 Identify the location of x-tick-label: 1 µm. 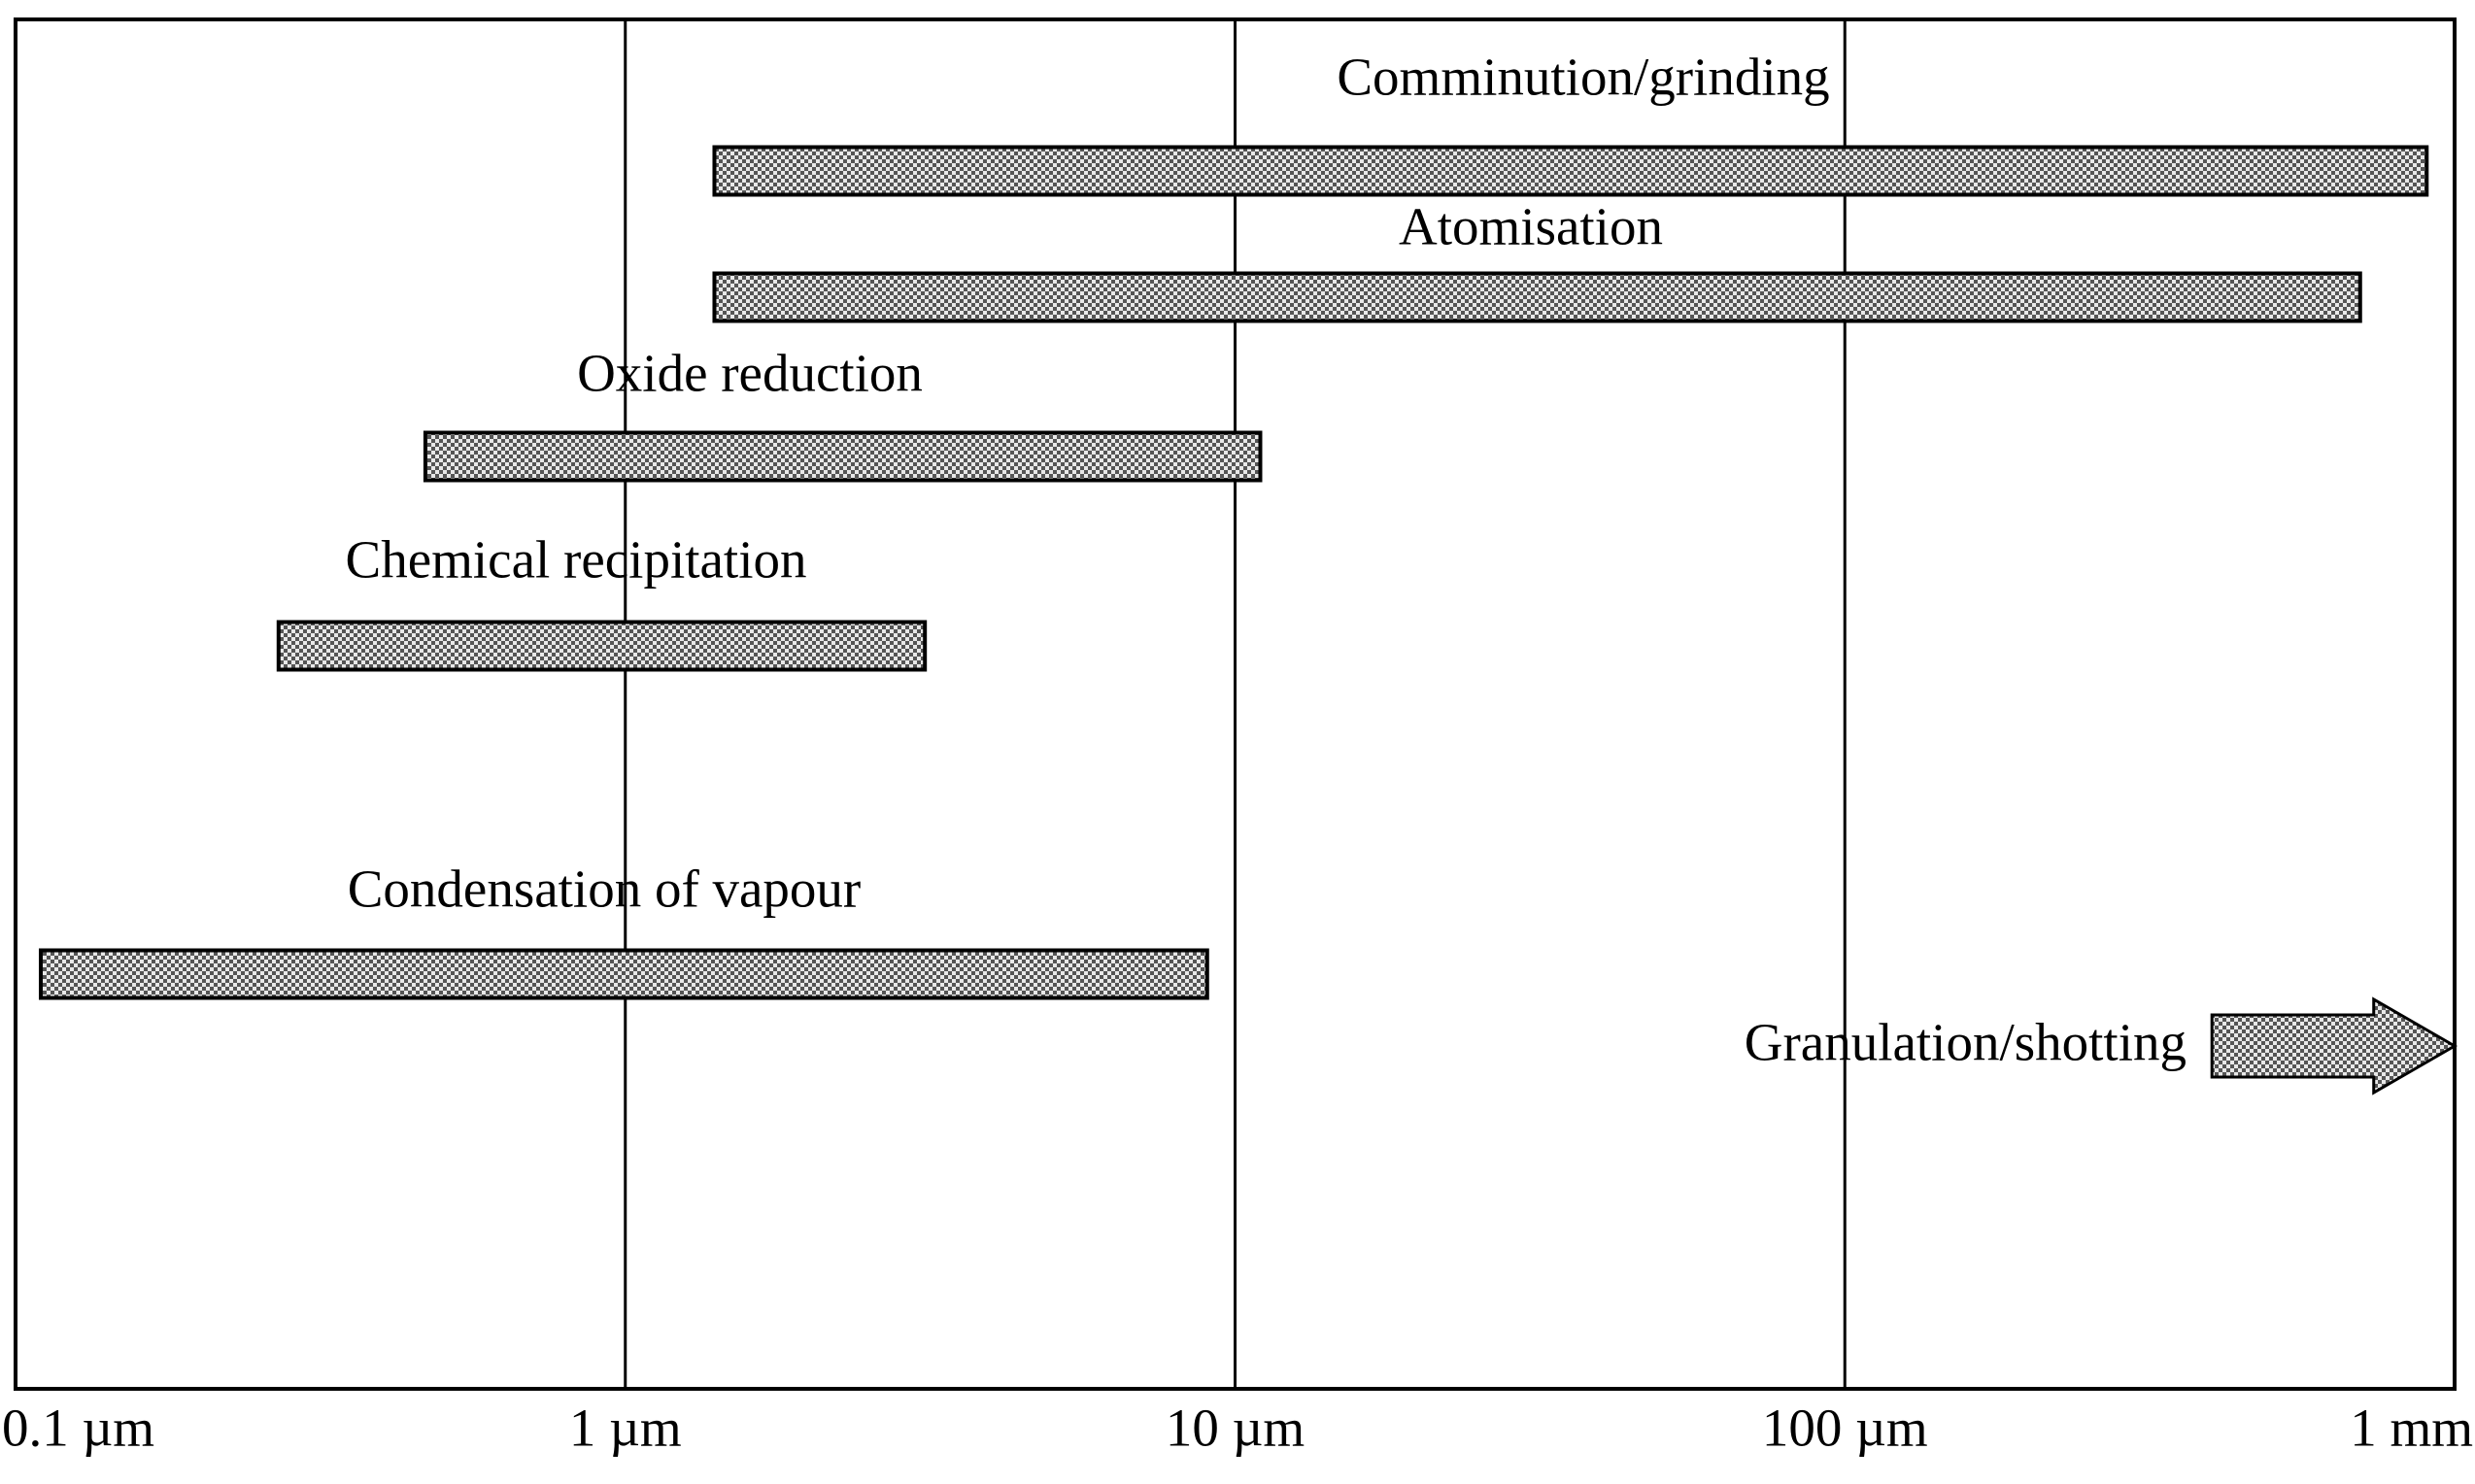
(625, 1428).